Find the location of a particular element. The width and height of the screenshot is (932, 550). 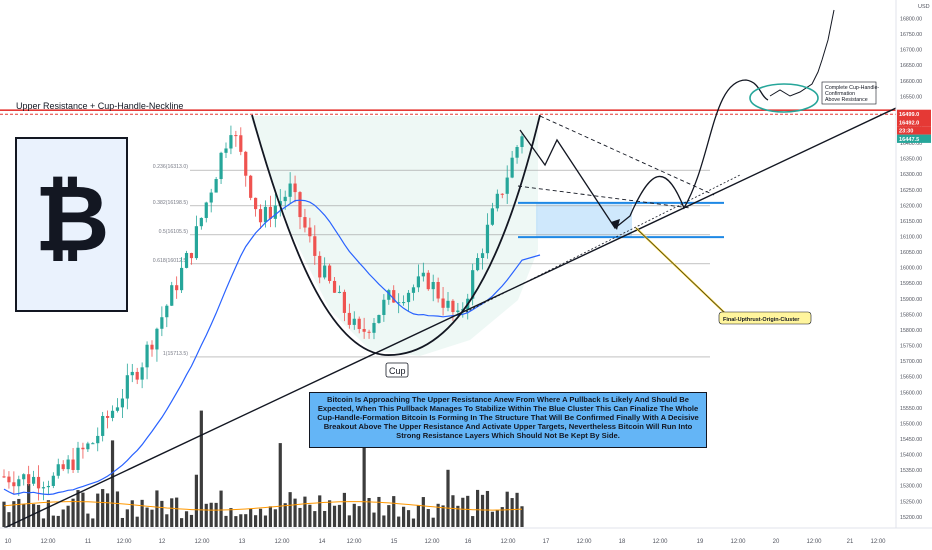

fib-level-label: 0.382(16198.5) is located at coordinates (170, 203).